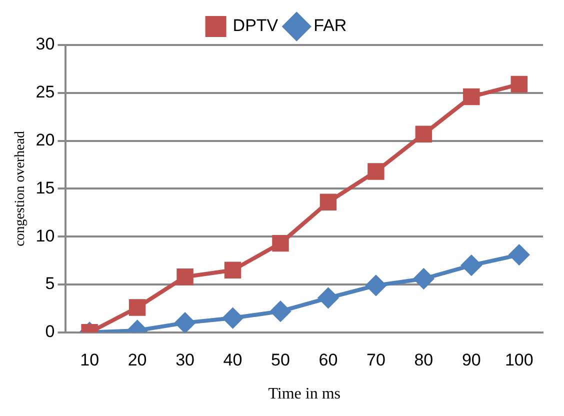  I want to click on x-tick-label: 90, so click(471, 360).